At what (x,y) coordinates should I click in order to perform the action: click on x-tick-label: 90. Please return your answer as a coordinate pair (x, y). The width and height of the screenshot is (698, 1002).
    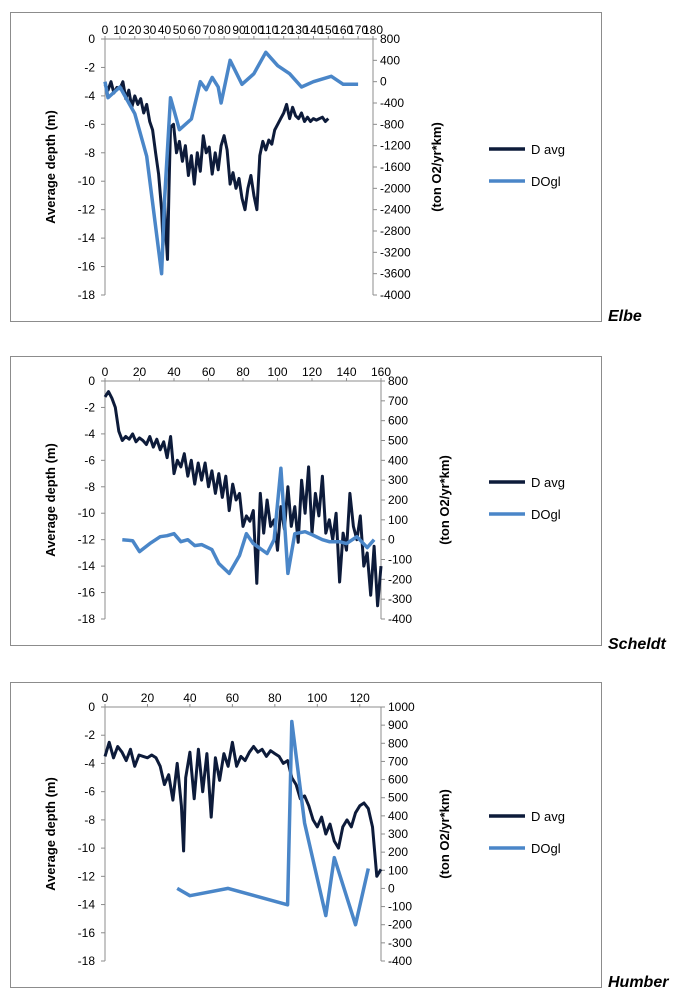
    Looking at the image, I should click on (239, 30).